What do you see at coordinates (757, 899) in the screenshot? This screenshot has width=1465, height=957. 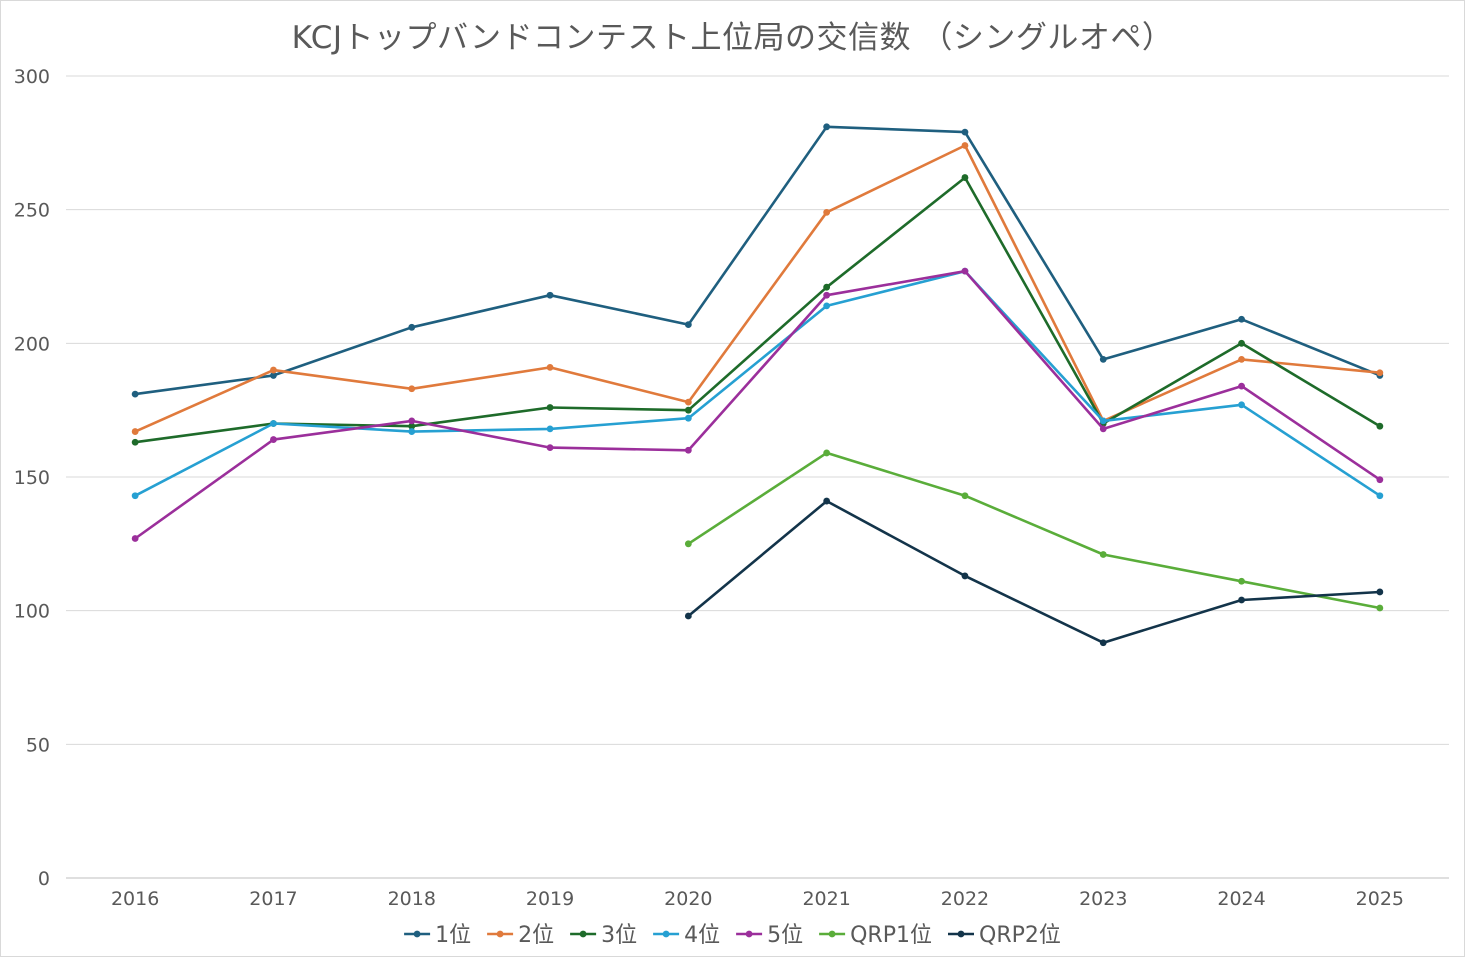 I see `x-axis-tick-labels: 2016 2017 2018 2019 2020 2021 2022 2023 2024 2025` at bounding box center [757, 899].